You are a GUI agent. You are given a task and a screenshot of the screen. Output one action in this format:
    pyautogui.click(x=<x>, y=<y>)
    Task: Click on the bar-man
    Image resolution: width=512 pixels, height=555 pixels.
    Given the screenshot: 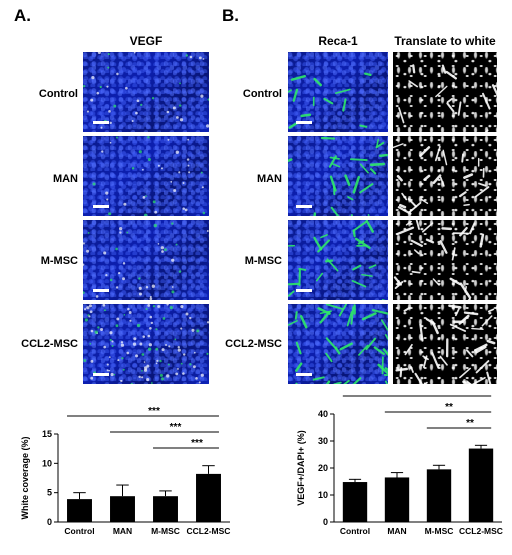 What is the action you would take?
    pyautogui.click(x=397, y=499)
    